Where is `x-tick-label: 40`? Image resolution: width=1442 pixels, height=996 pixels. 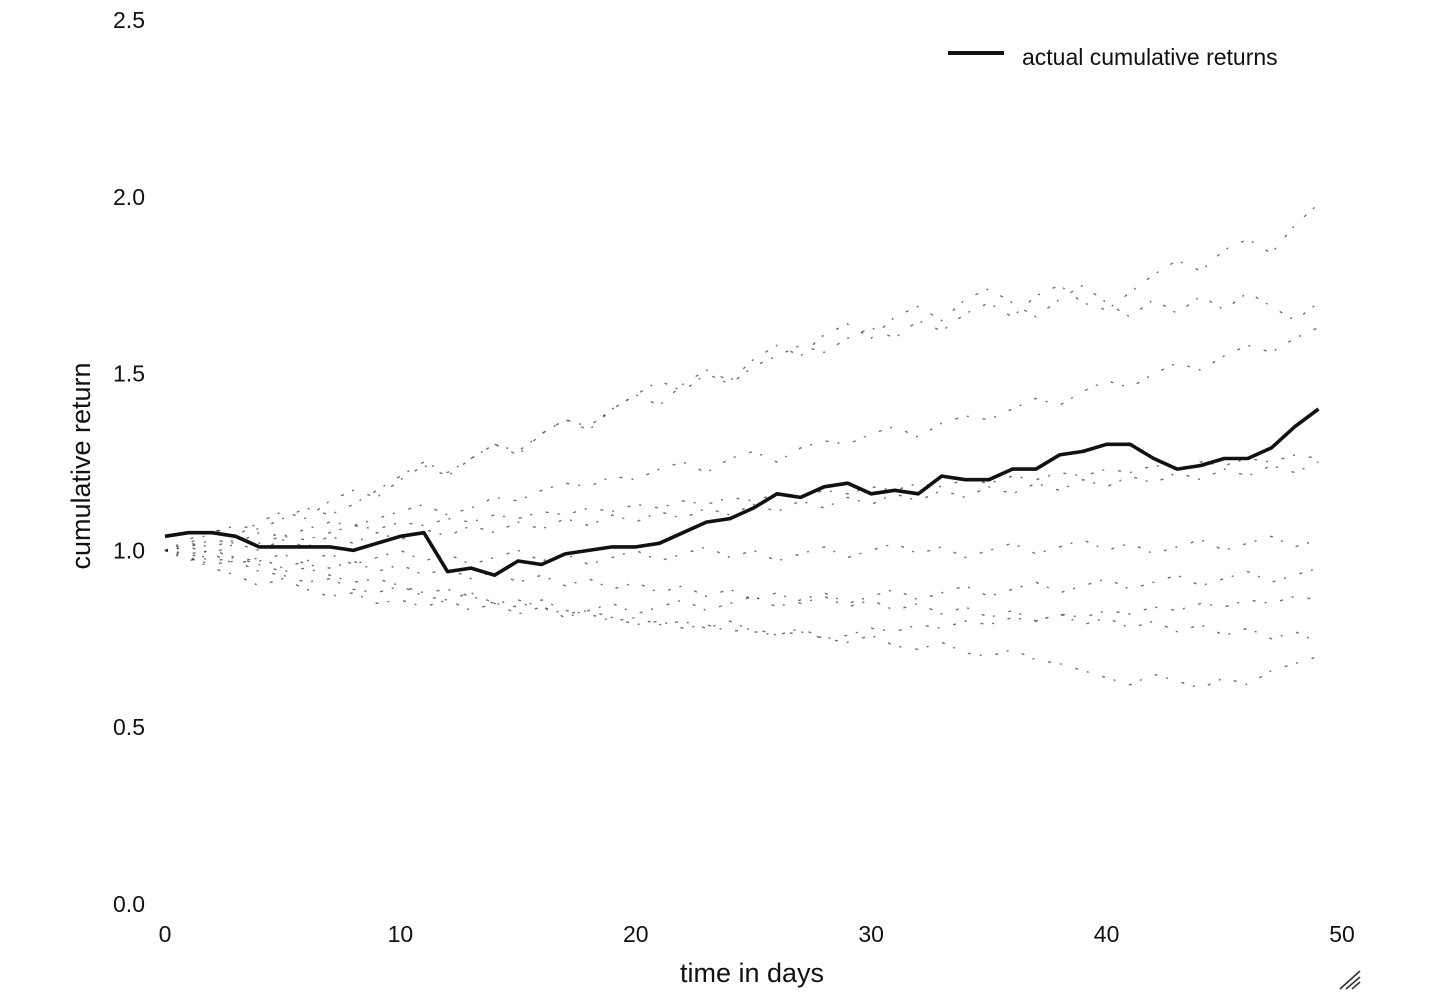
x-tick-label: 40 is located at coordinates (1107, 934).